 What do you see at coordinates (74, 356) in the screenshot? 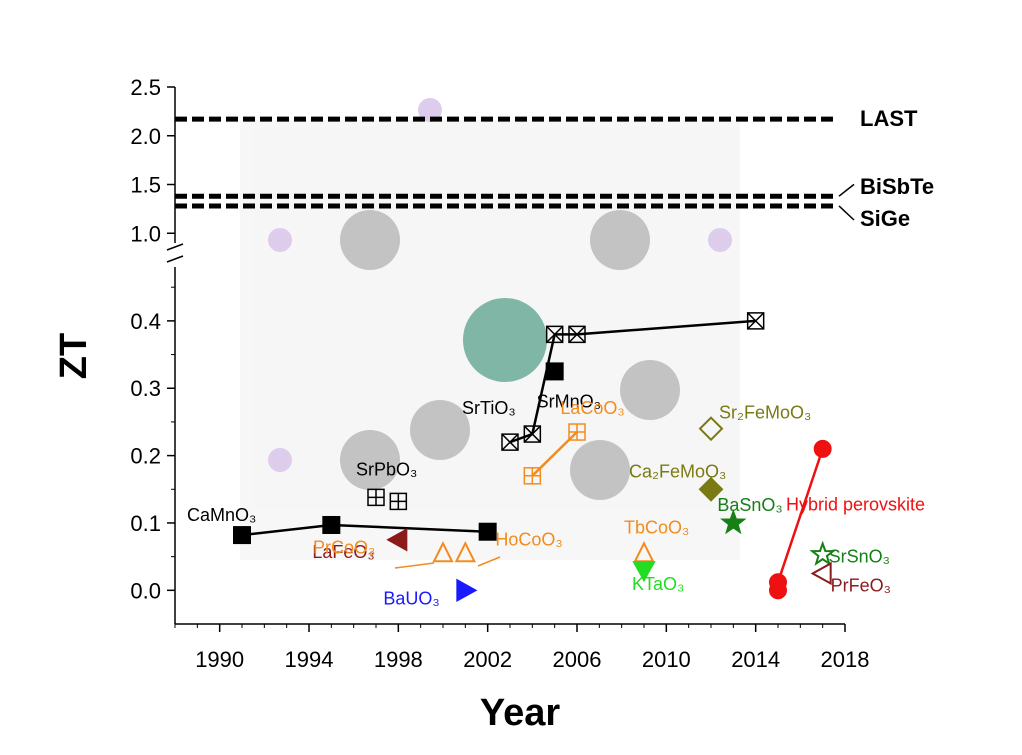
I see `y-axis-title: ZT` at bounding box center [74, 356].